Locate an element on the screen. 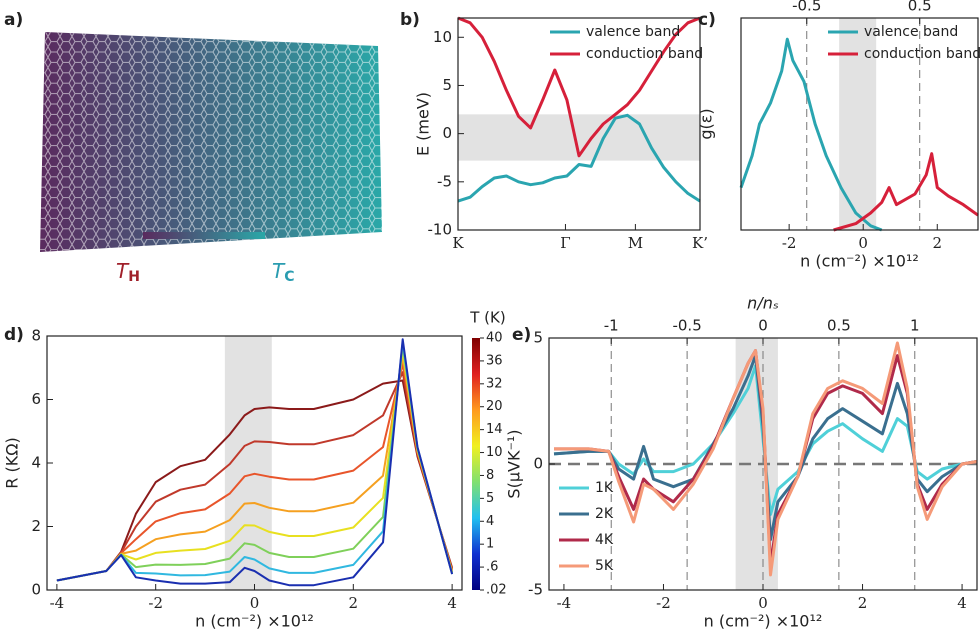 The height and width of the screenshot is (635, 980). panel-label: c) is located at coordinates (707, 20).